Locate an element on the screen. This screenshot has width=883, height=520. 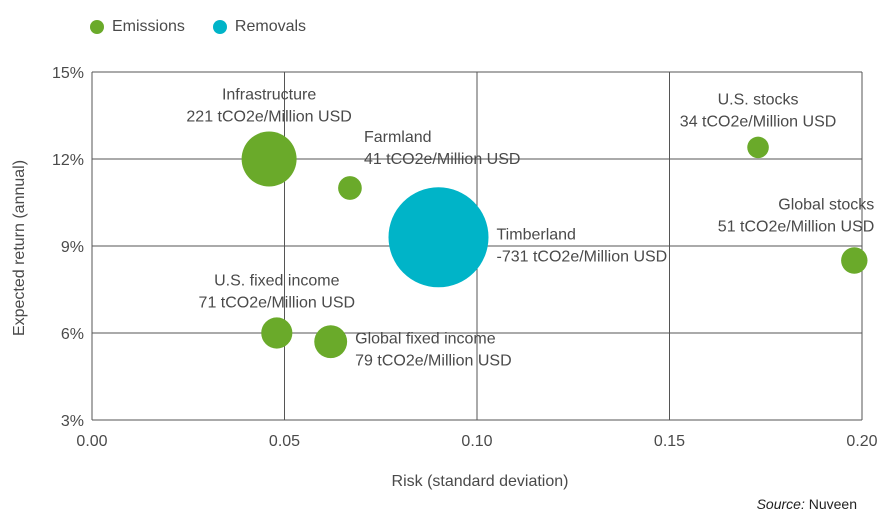
y-tick-label: 15% is located at coordinates (68, 73).